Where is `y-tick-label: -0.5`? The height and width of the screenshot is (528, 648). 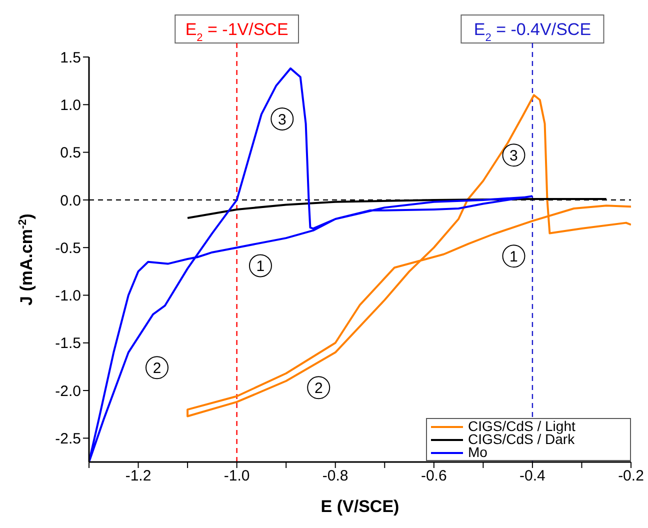 y-tick-label: -0.5 is located at coordinates (68, 248).